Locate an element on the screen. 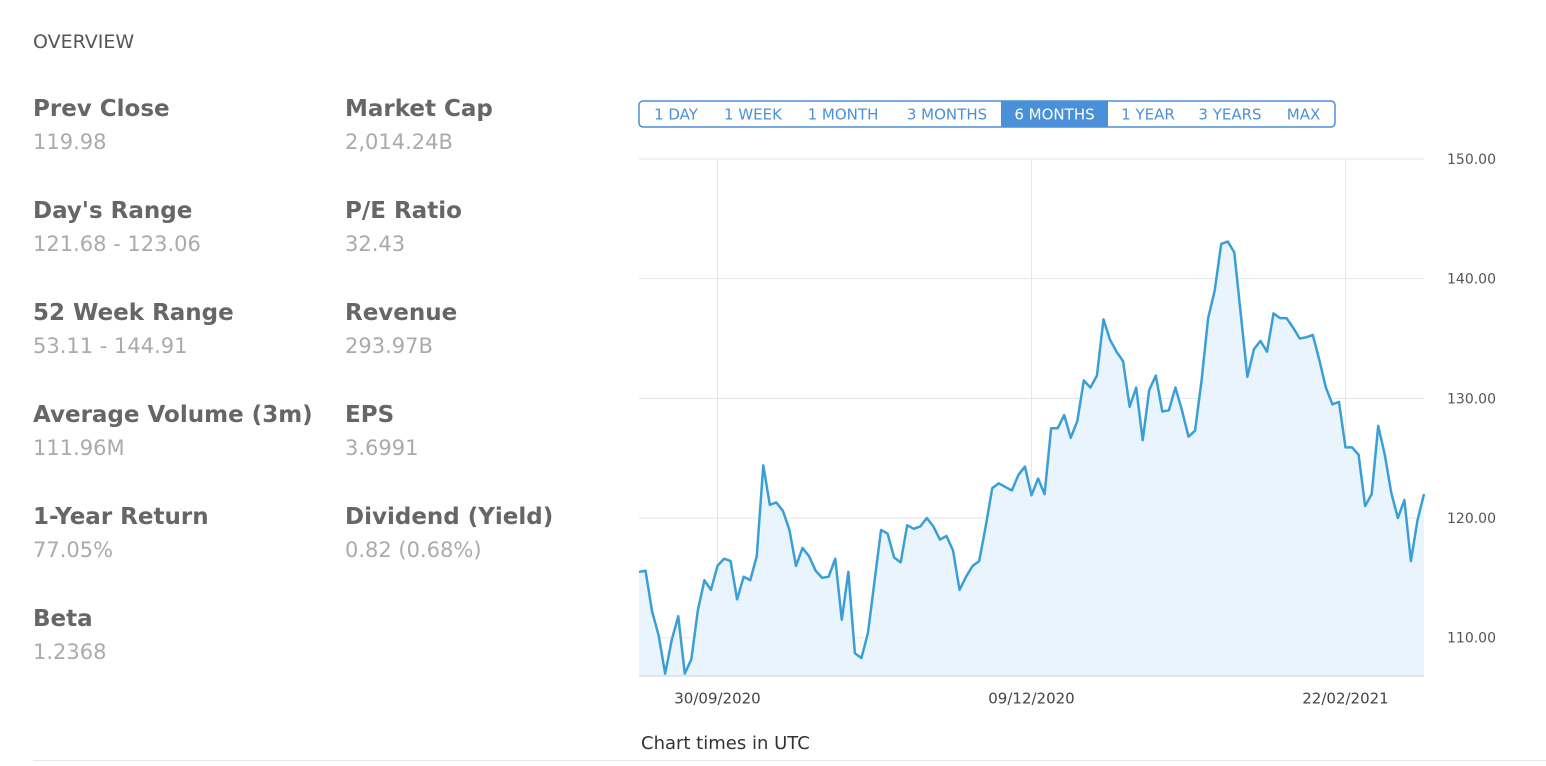 The image size is (1546, 766). stat-label: Prev Close is located at coordinates (101, 109).